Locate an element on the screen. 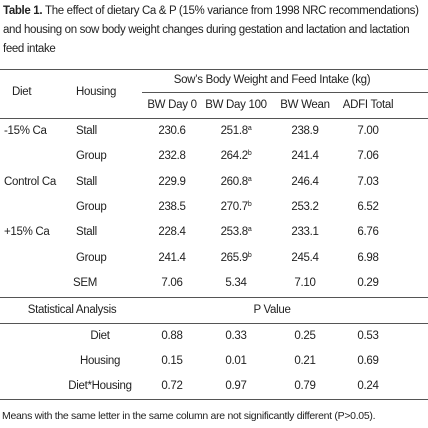 The width and height of the screenshot is (428, 428). cell-value: 232.8 is located at coordinates (172, 156).